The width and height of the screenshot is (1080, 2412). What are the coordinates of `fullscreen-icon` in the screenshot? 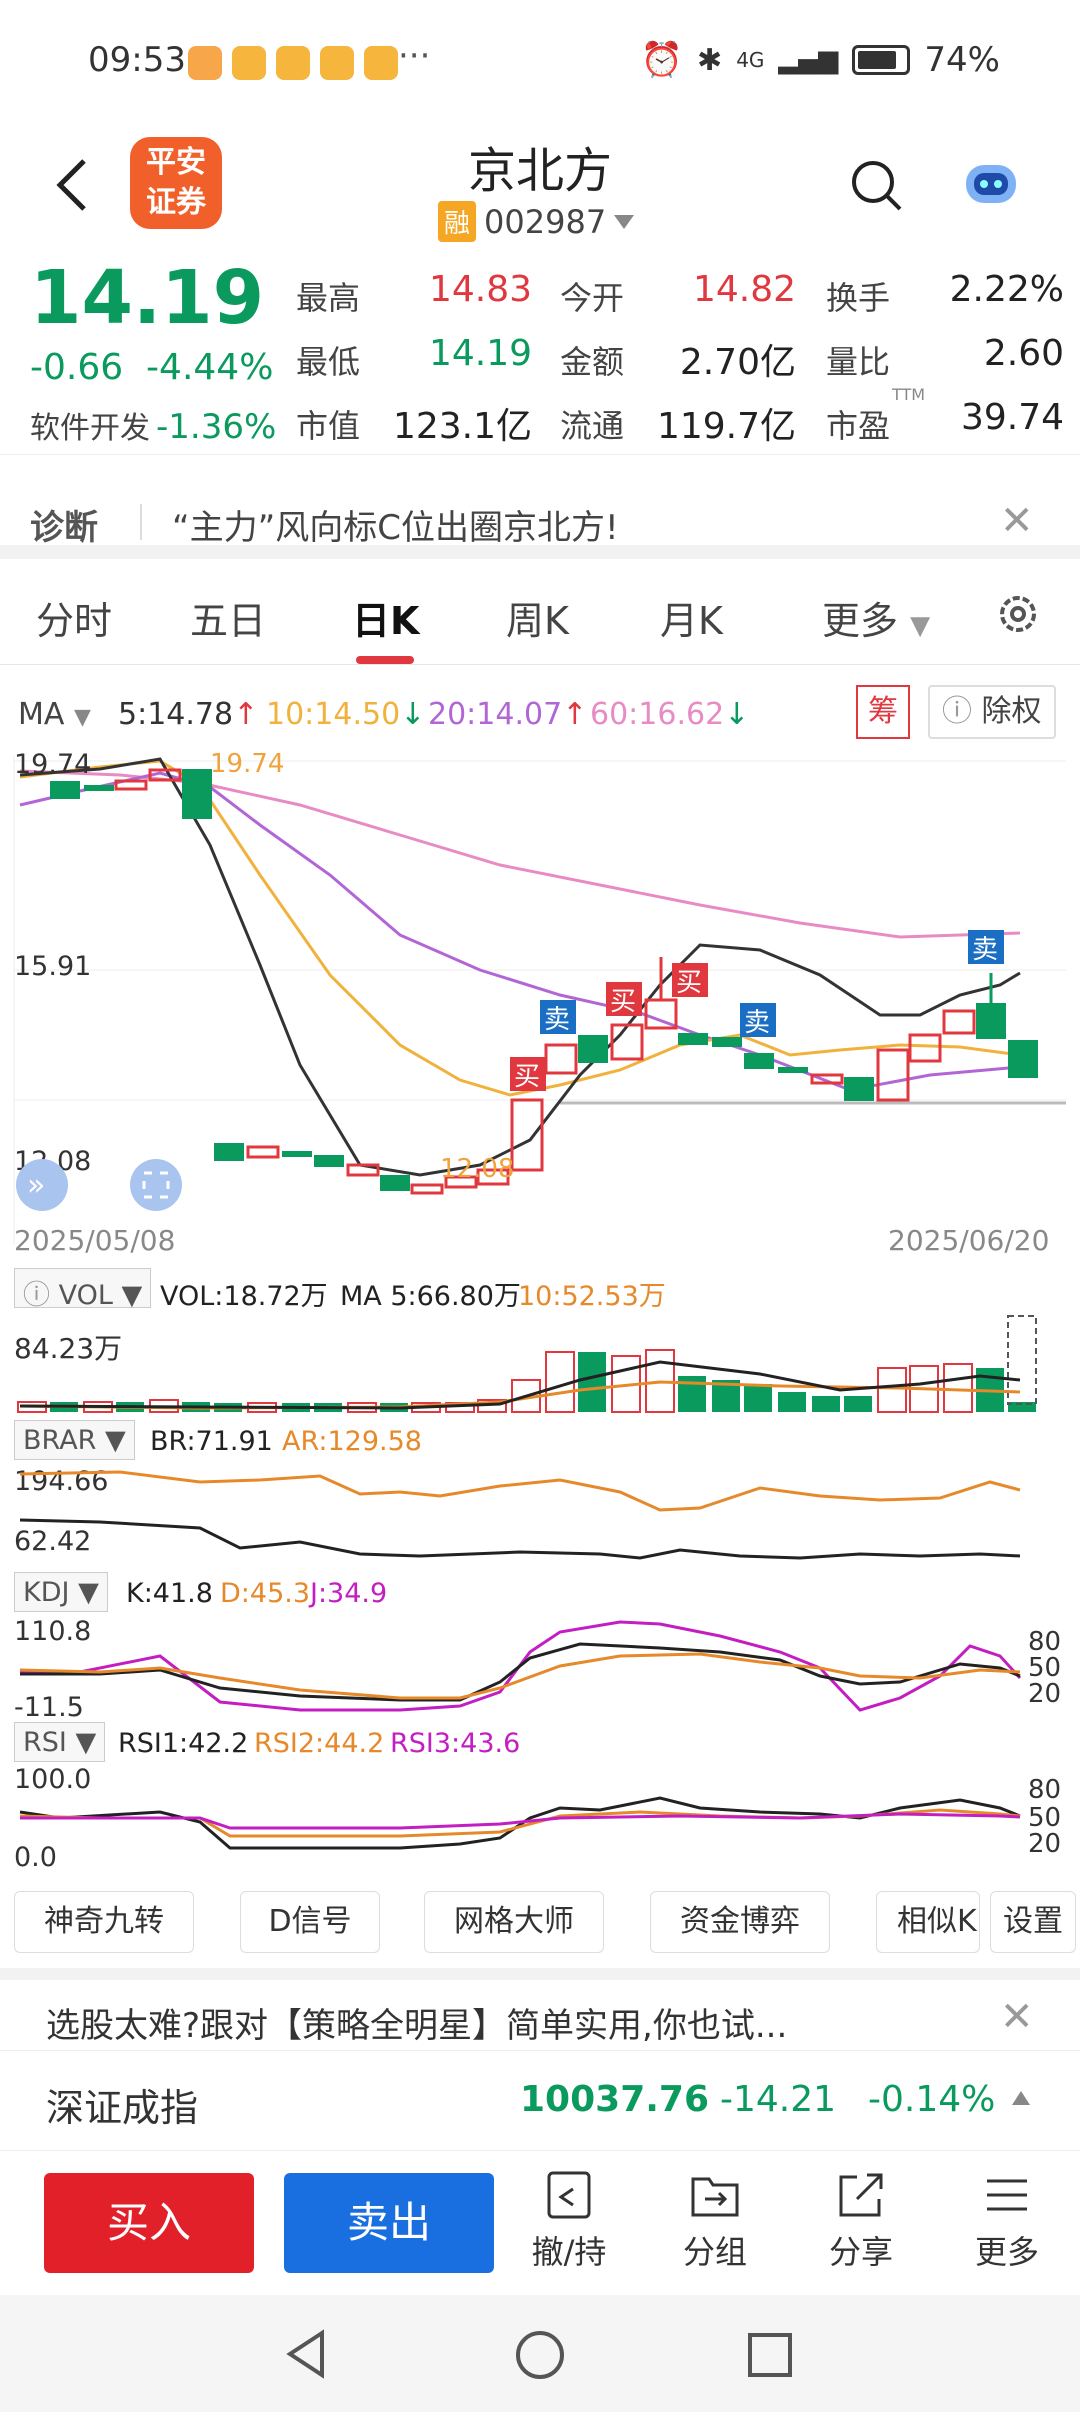 It's located at (156, 1185).